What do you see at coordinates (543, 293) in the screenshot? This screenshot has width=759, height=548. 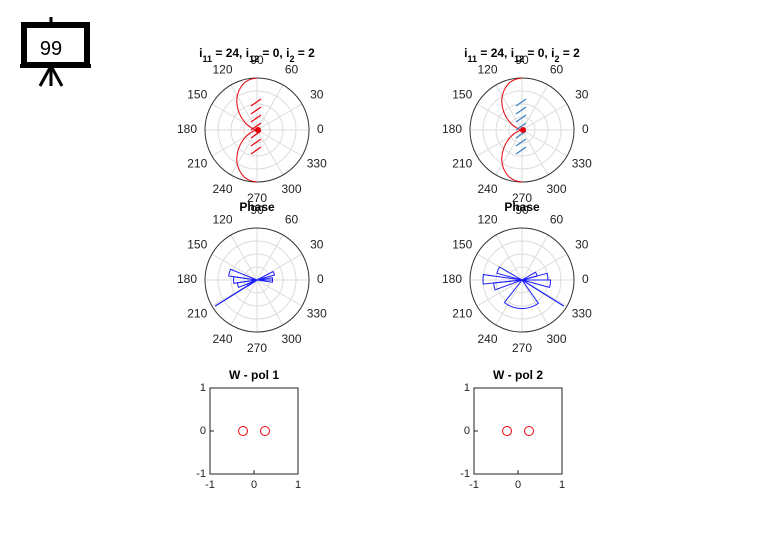 I see `histogram-spike` at bounding box center [543, 293].